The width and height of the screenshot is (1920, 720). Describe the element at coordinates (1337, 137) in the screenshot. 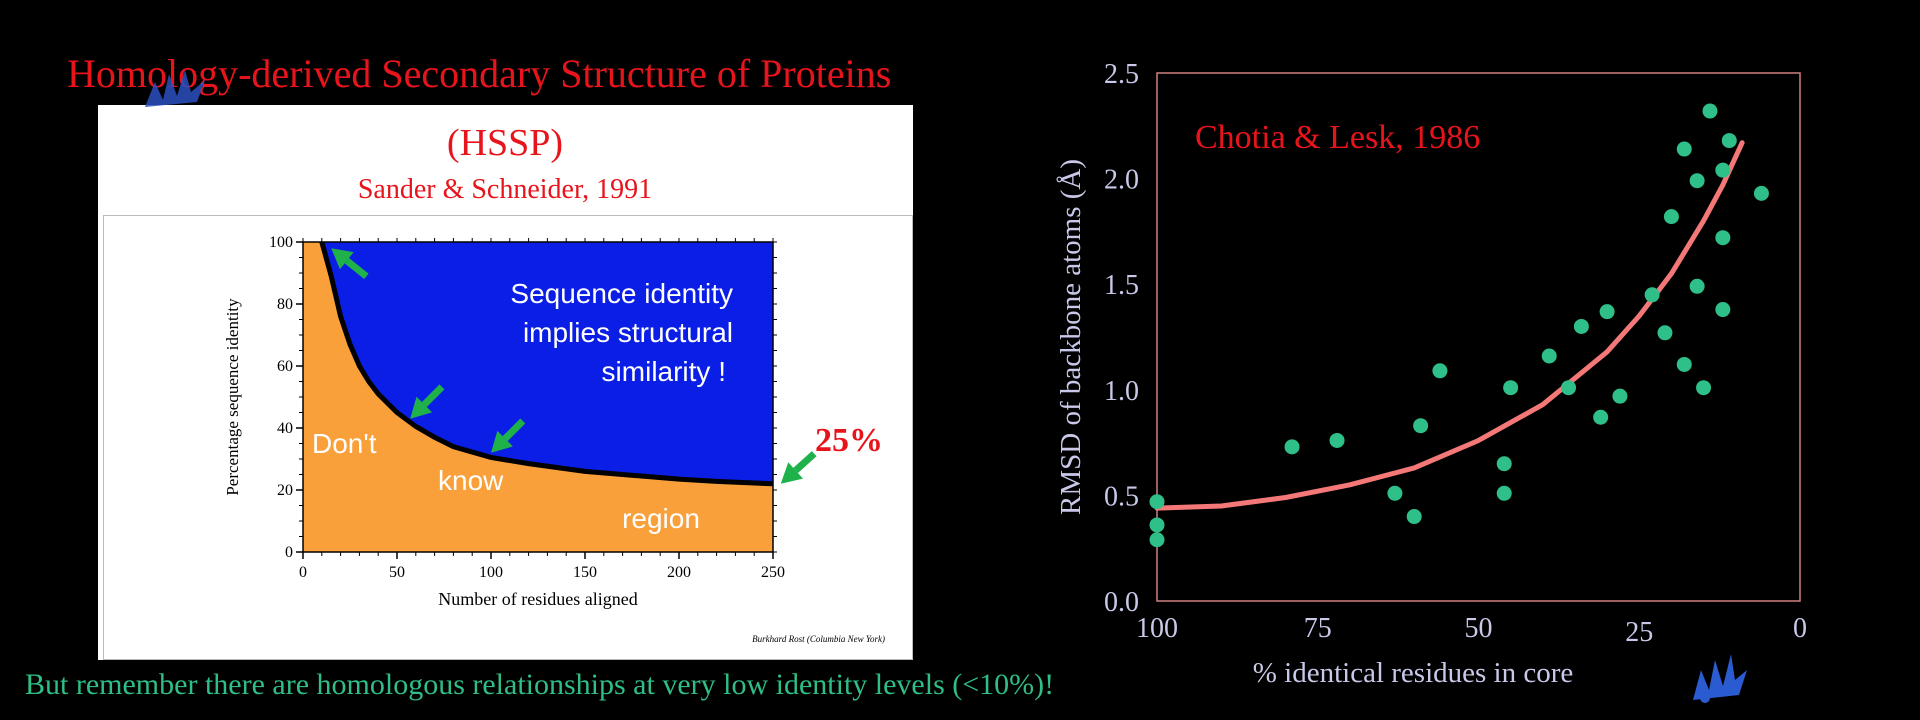

I see `chart-title: Chotia & Lesk, 1986` at that location.